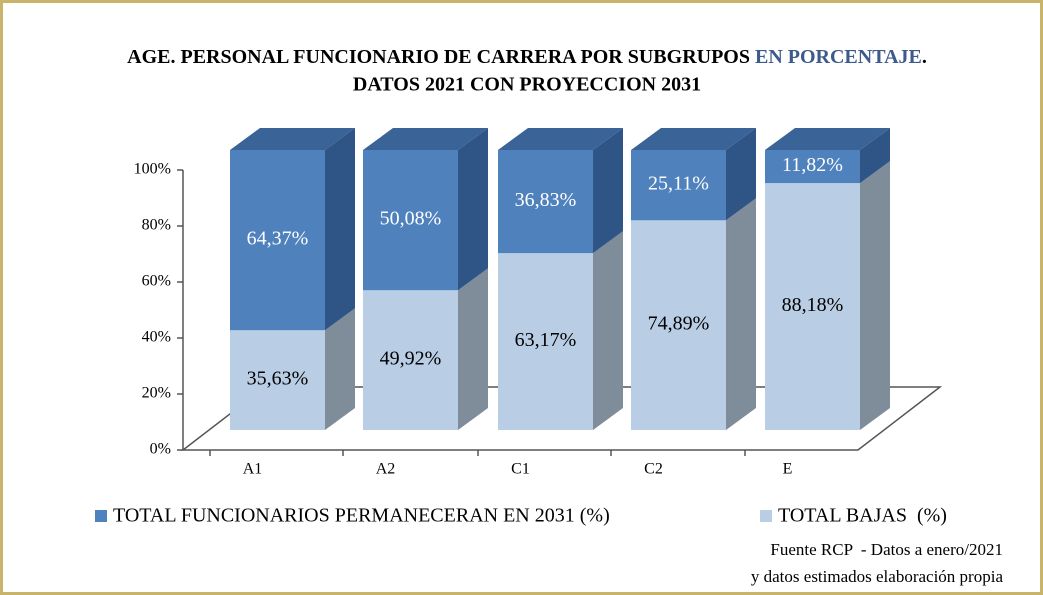 The width and height of the screenshot is (1043, 595). What do you see at coordinates (653, 469) in the screenshot?
I see `x-tick-label: C2` at bounding box center [653, 469].